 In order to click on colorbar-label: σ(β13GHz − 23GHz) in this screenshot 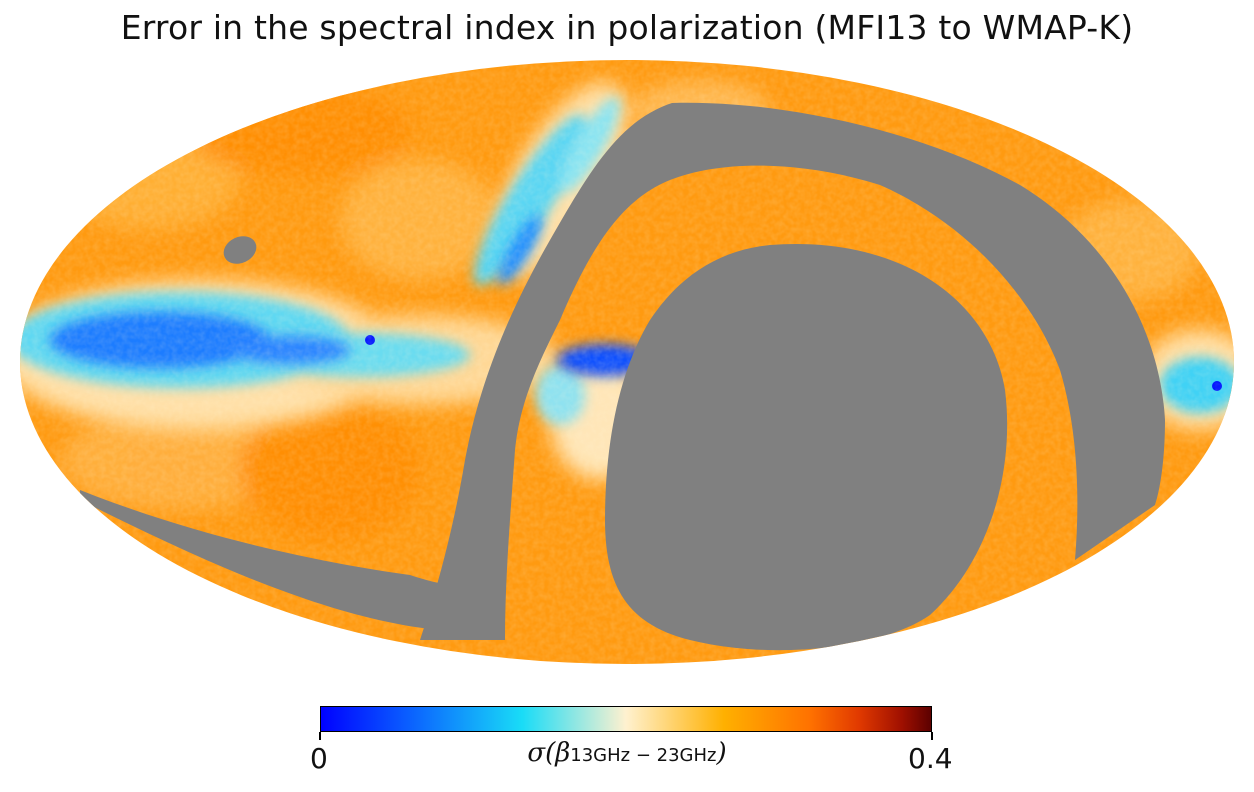, I will do `click(627, 753)`.